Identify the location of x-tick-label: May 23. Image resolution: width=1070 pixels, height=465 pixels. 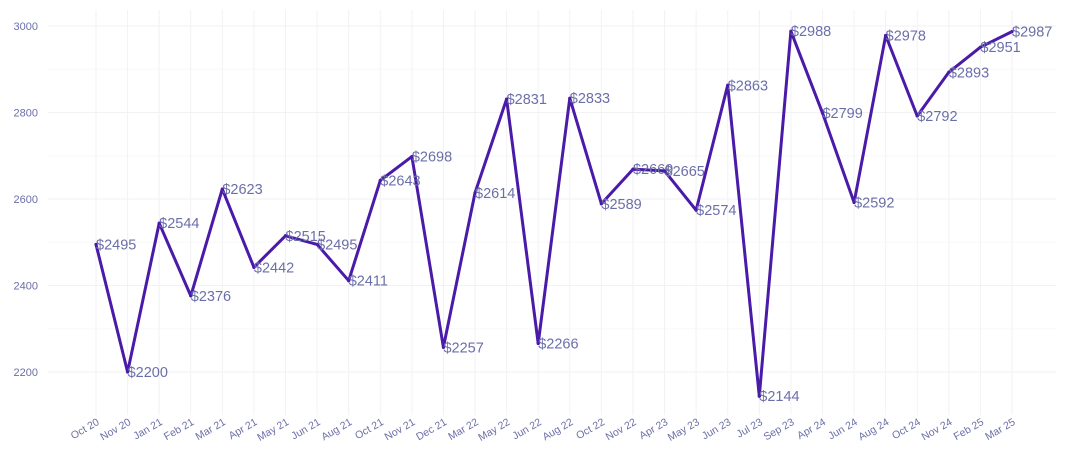
(684, 430).